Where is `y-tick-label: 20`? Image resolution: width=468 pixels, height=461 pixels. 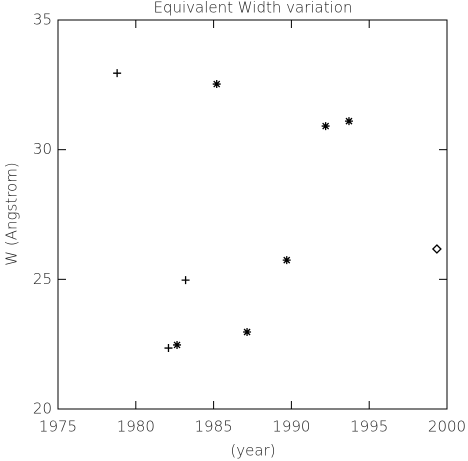
y-tick-label: 20 is located at coordinates (42, 409).